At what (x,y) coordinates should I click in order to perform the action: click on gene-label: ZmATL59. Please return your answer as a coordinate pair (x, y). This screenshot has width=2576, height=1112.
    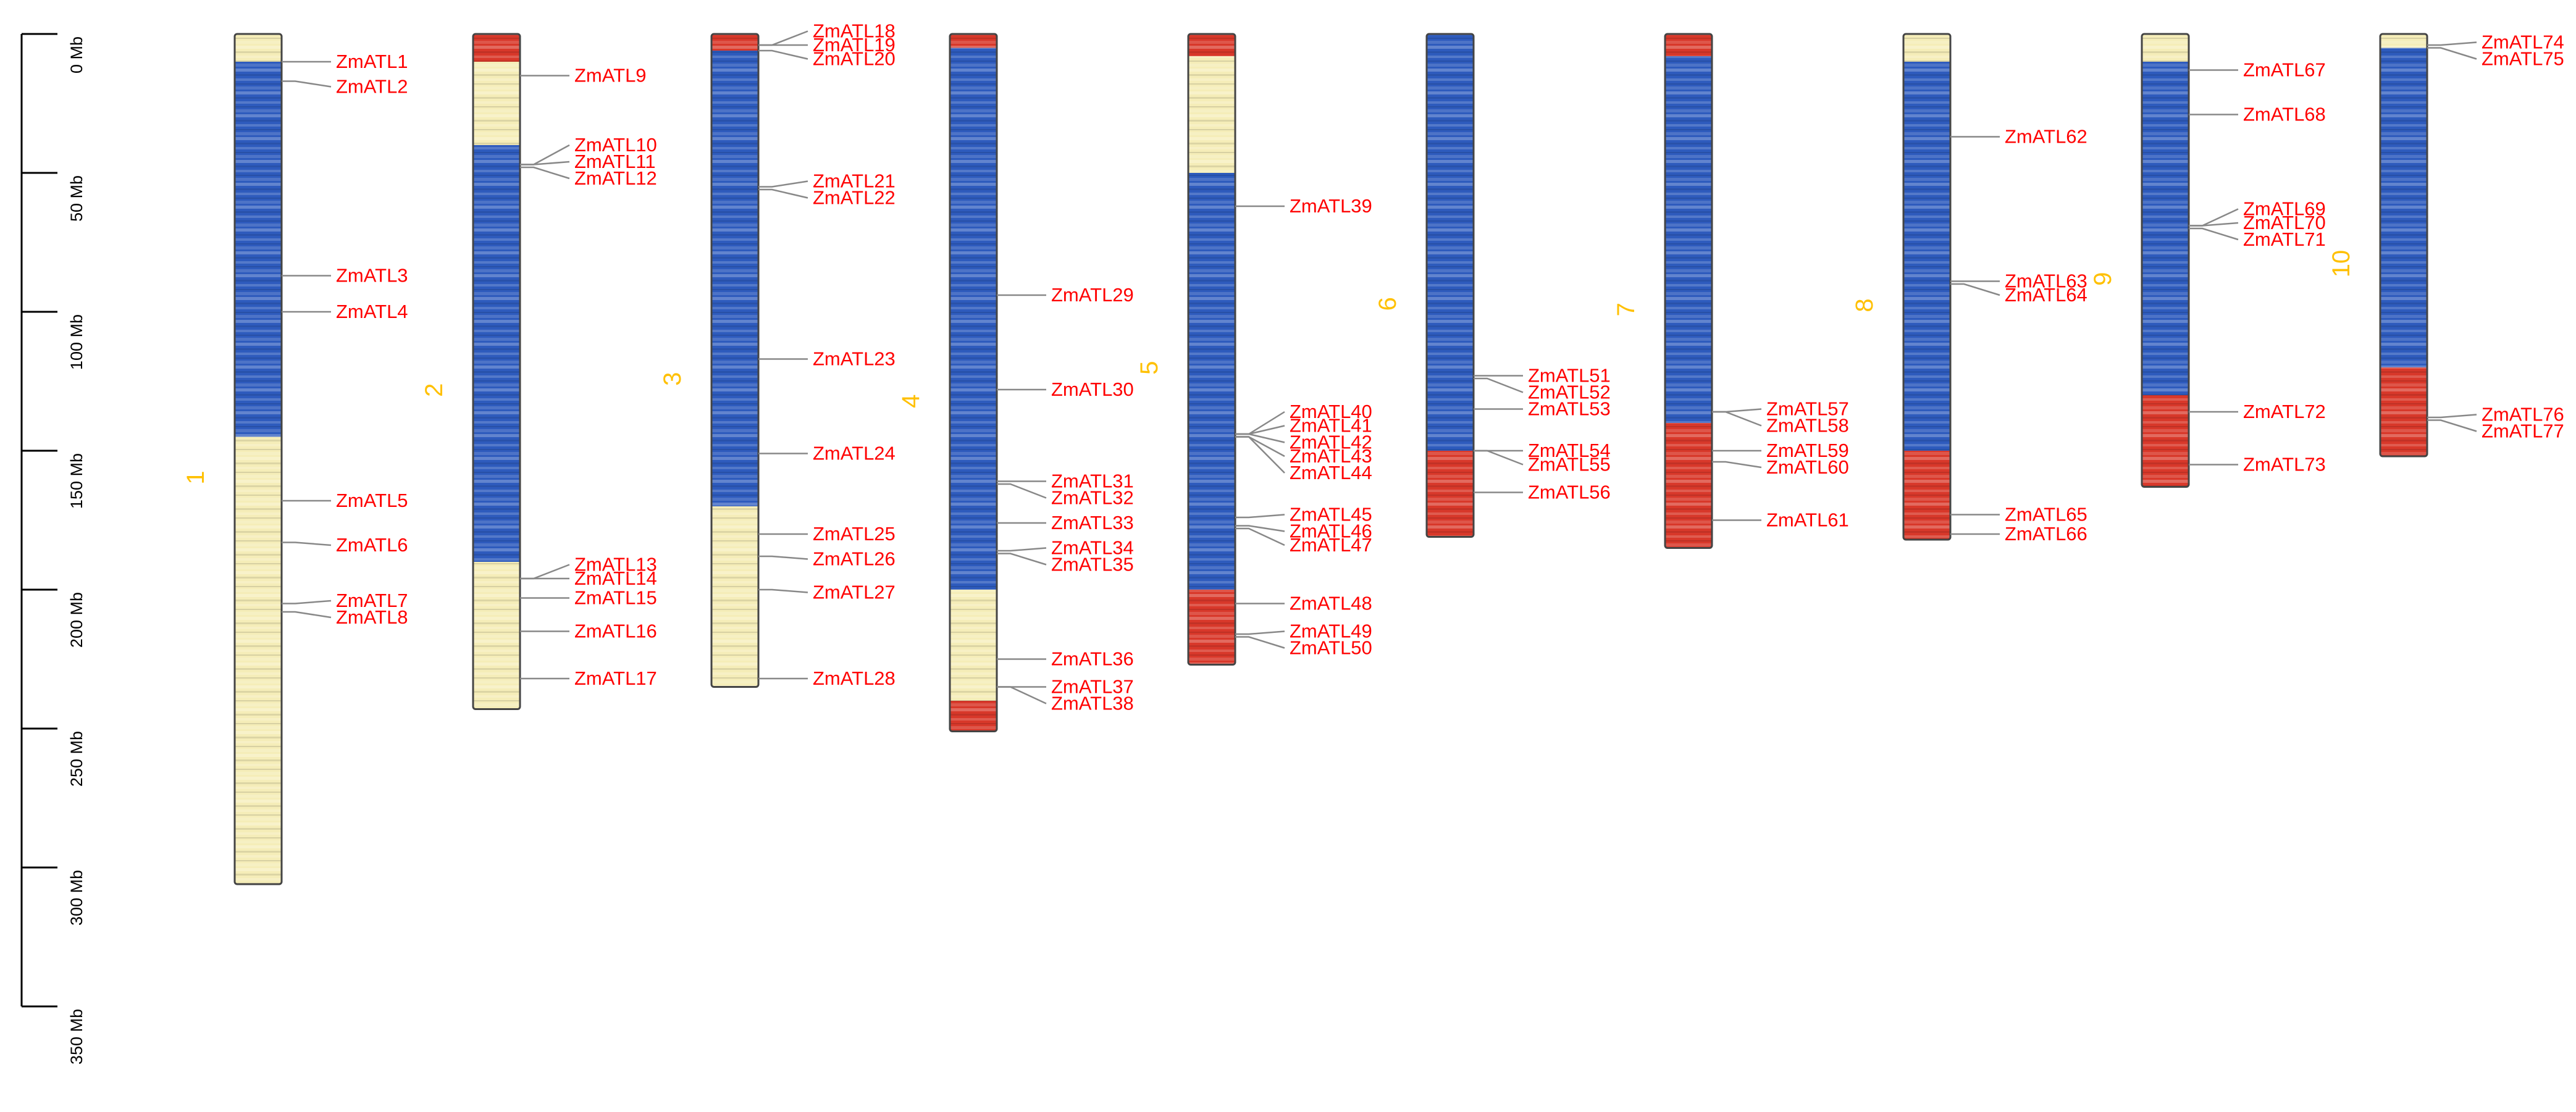
    Looking at the image, I should click on (1808, 450).